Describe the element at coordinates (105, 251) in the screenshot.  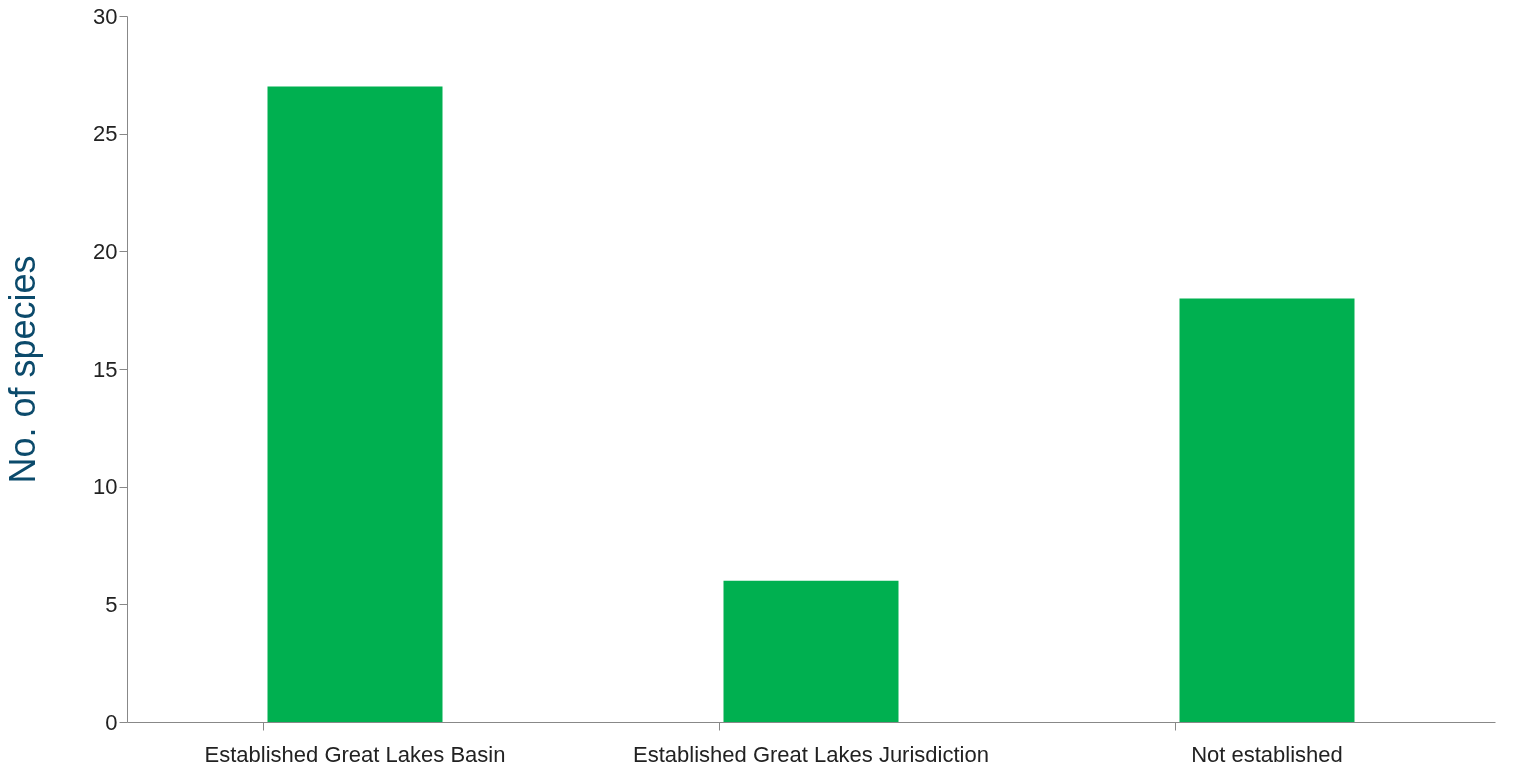
I see `y-tick-label: 20` at that location.